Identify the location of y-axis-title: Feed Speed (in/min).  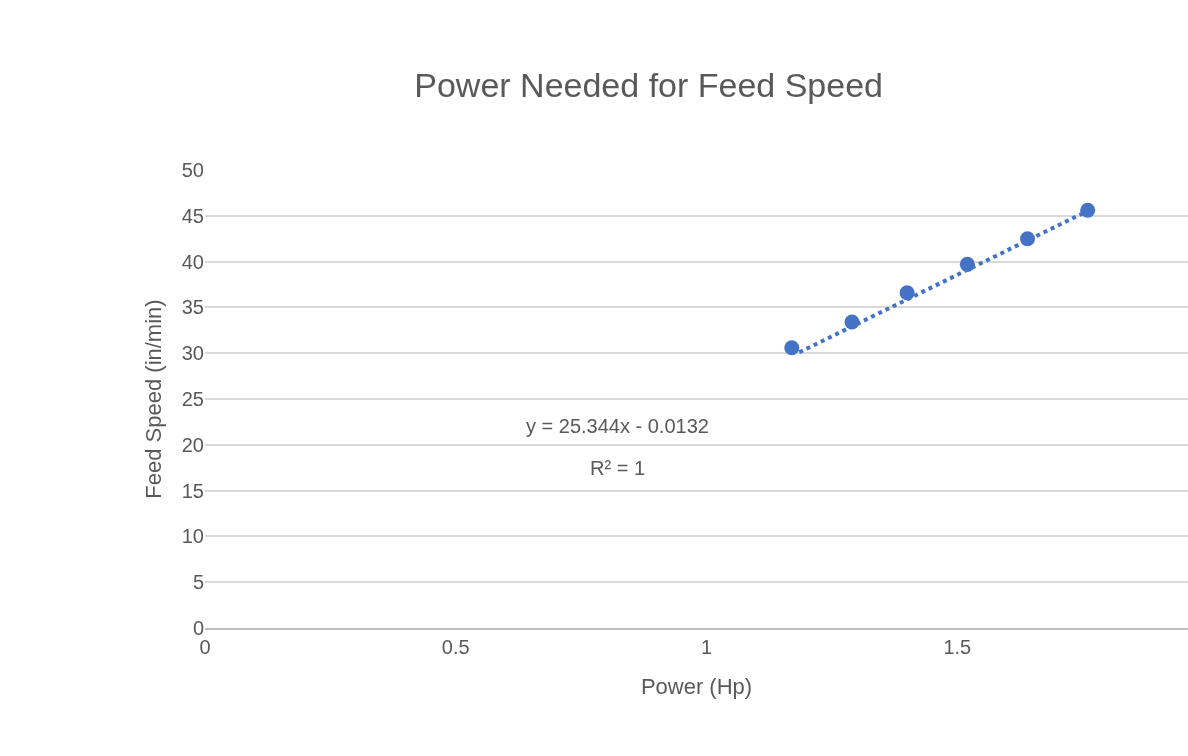
(153, 399).